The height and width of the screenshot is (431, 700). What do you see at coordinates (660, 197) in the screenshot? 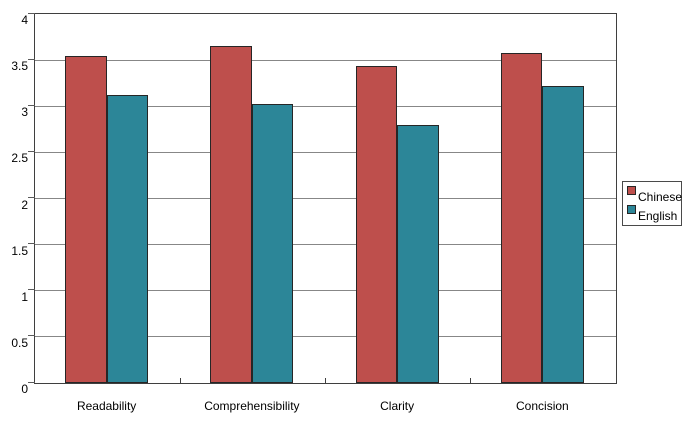
I see `legend-label: Chinese` at bounding box center [660, 197].